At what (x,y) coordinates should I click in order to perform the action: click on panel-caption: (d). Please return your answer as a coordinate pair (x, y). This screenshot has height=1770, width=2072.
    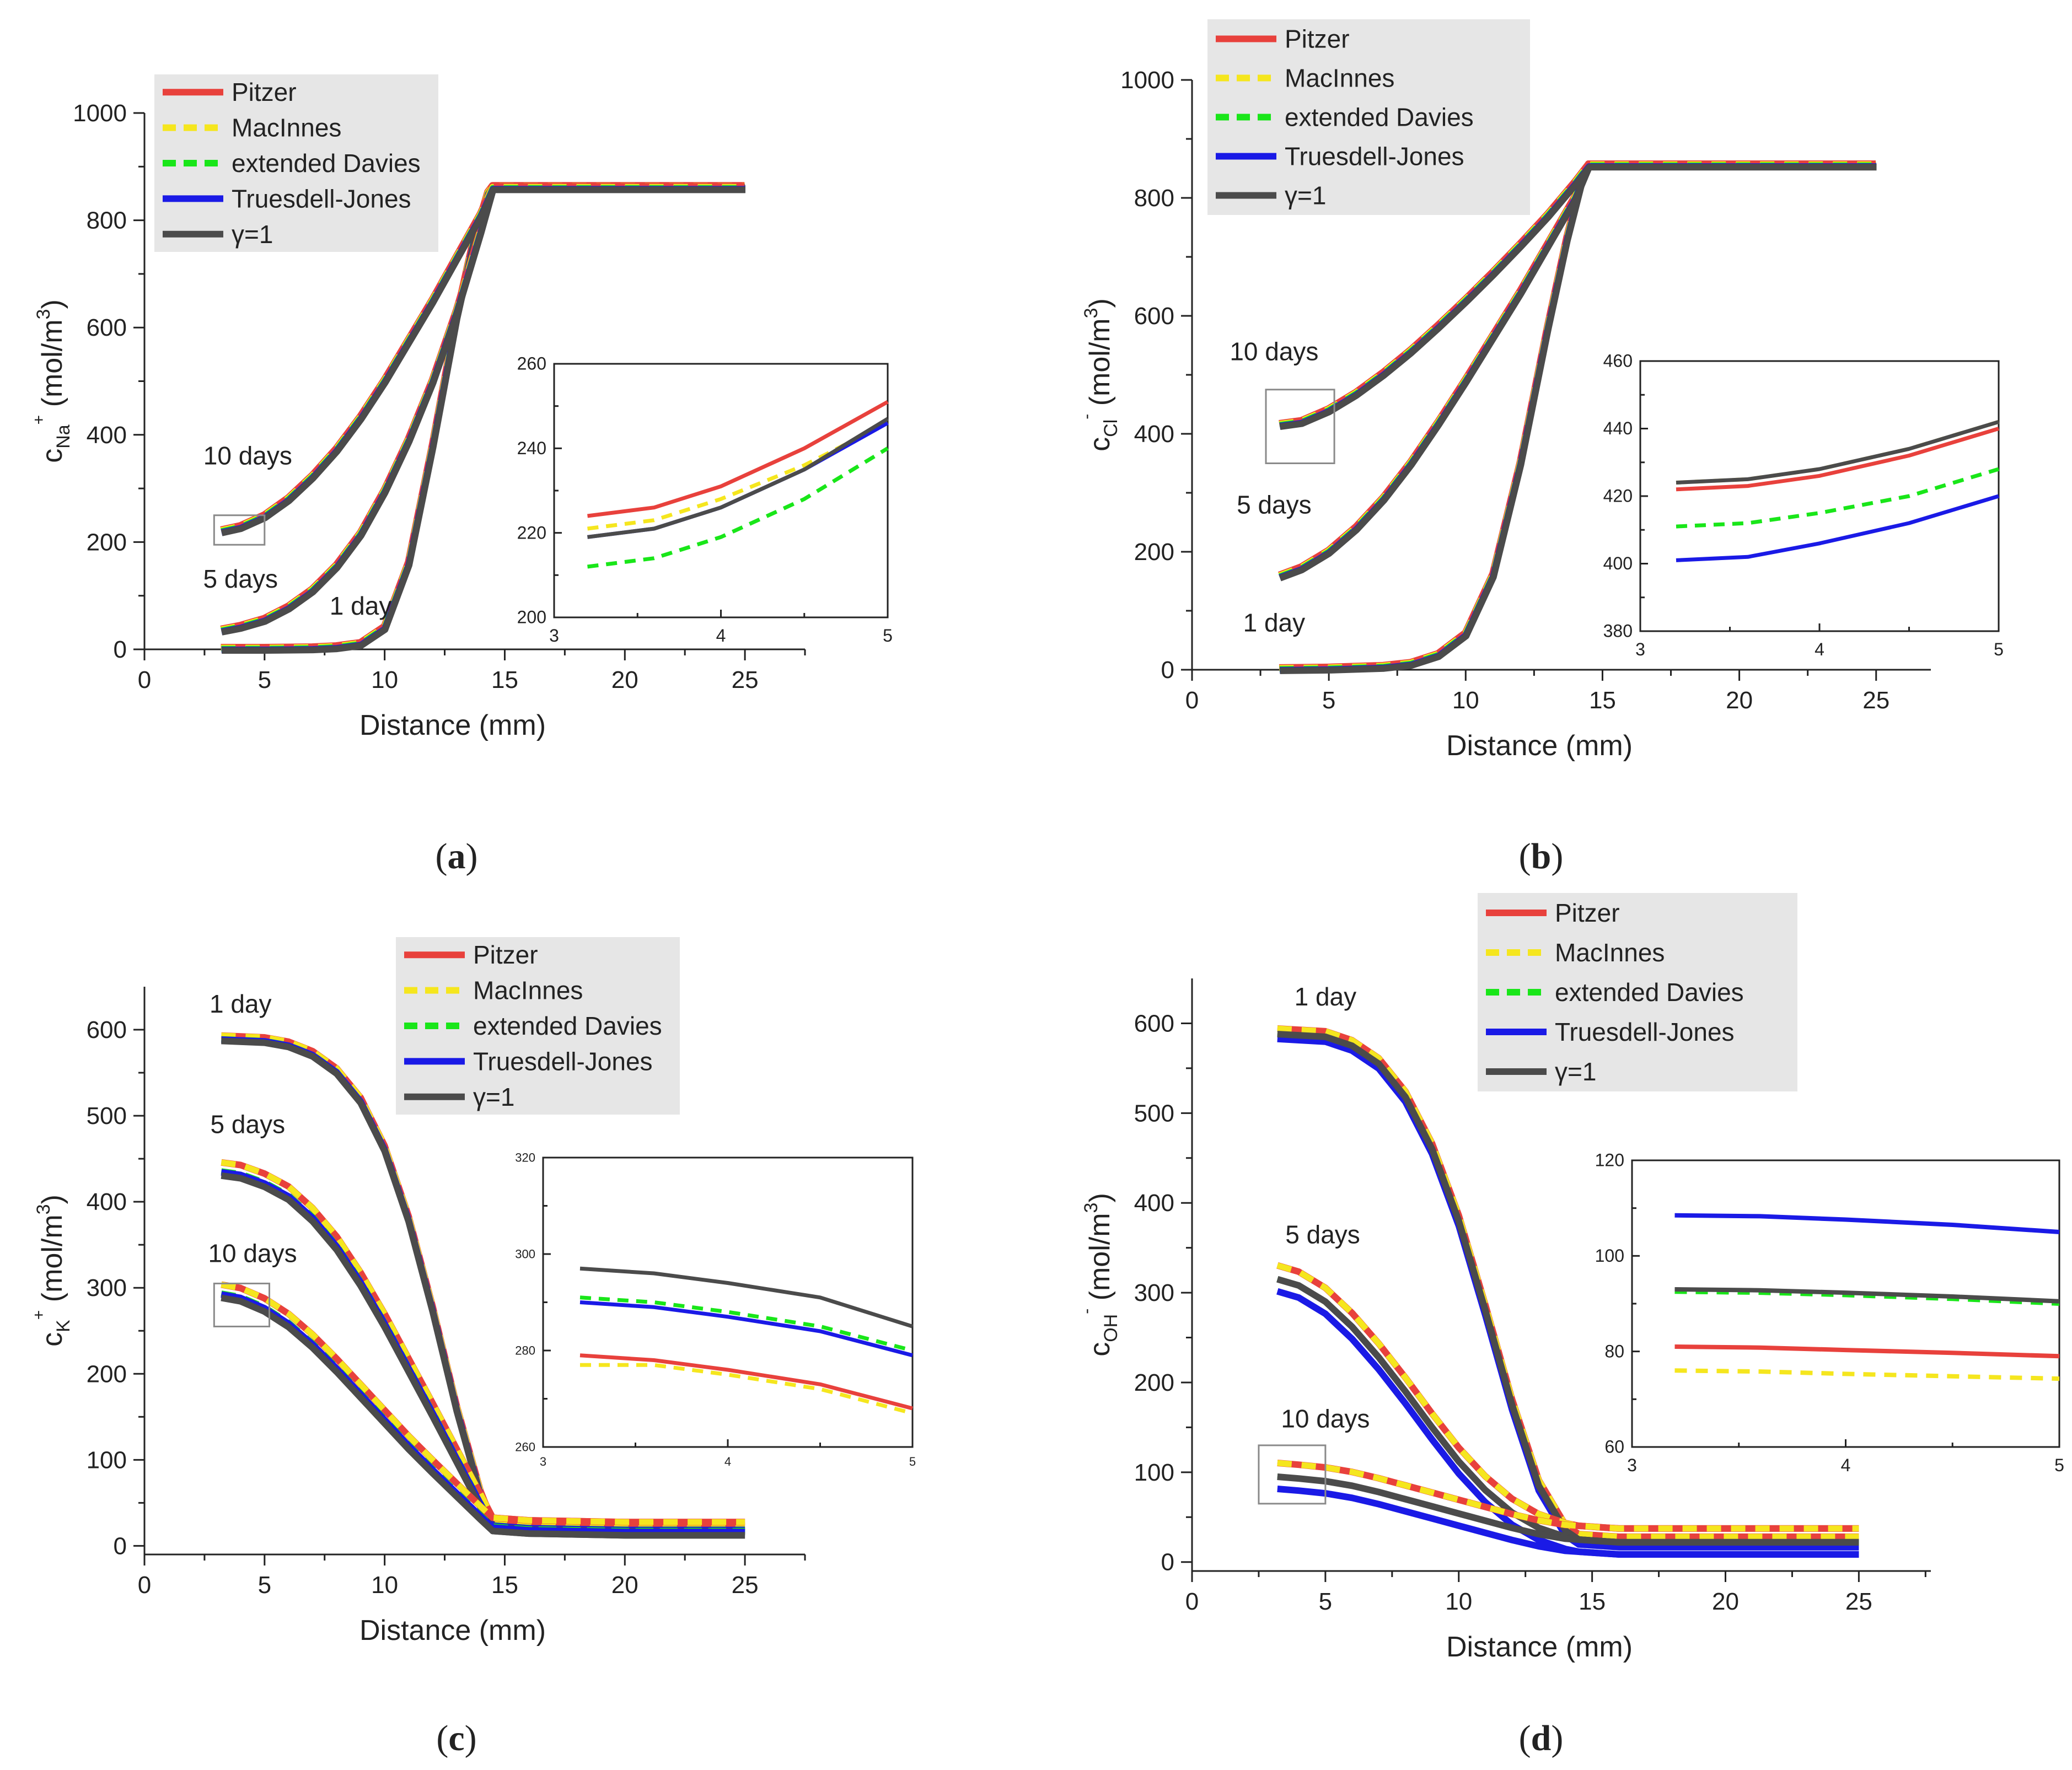
    Looking at the image, I should click on (1541, 1738).